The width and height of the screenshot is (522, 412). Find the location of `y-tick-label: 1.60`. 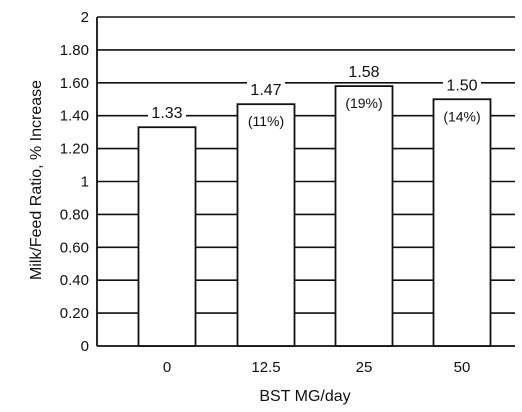

y-tick-label: 1.60 is located at coordinates (74, 83).